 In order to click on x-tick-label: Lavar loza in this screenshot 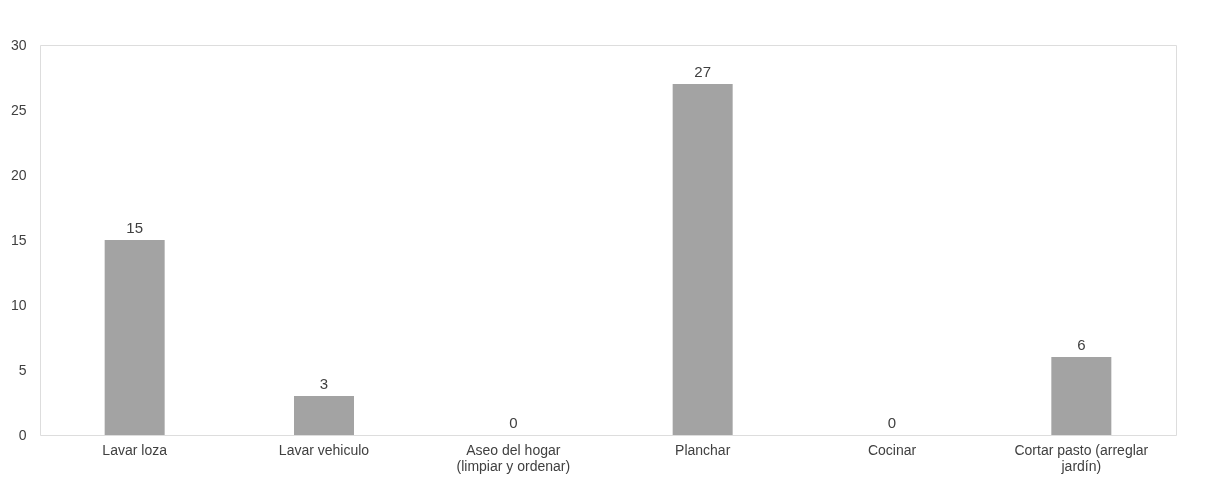, I will do `click(135, 449)`.